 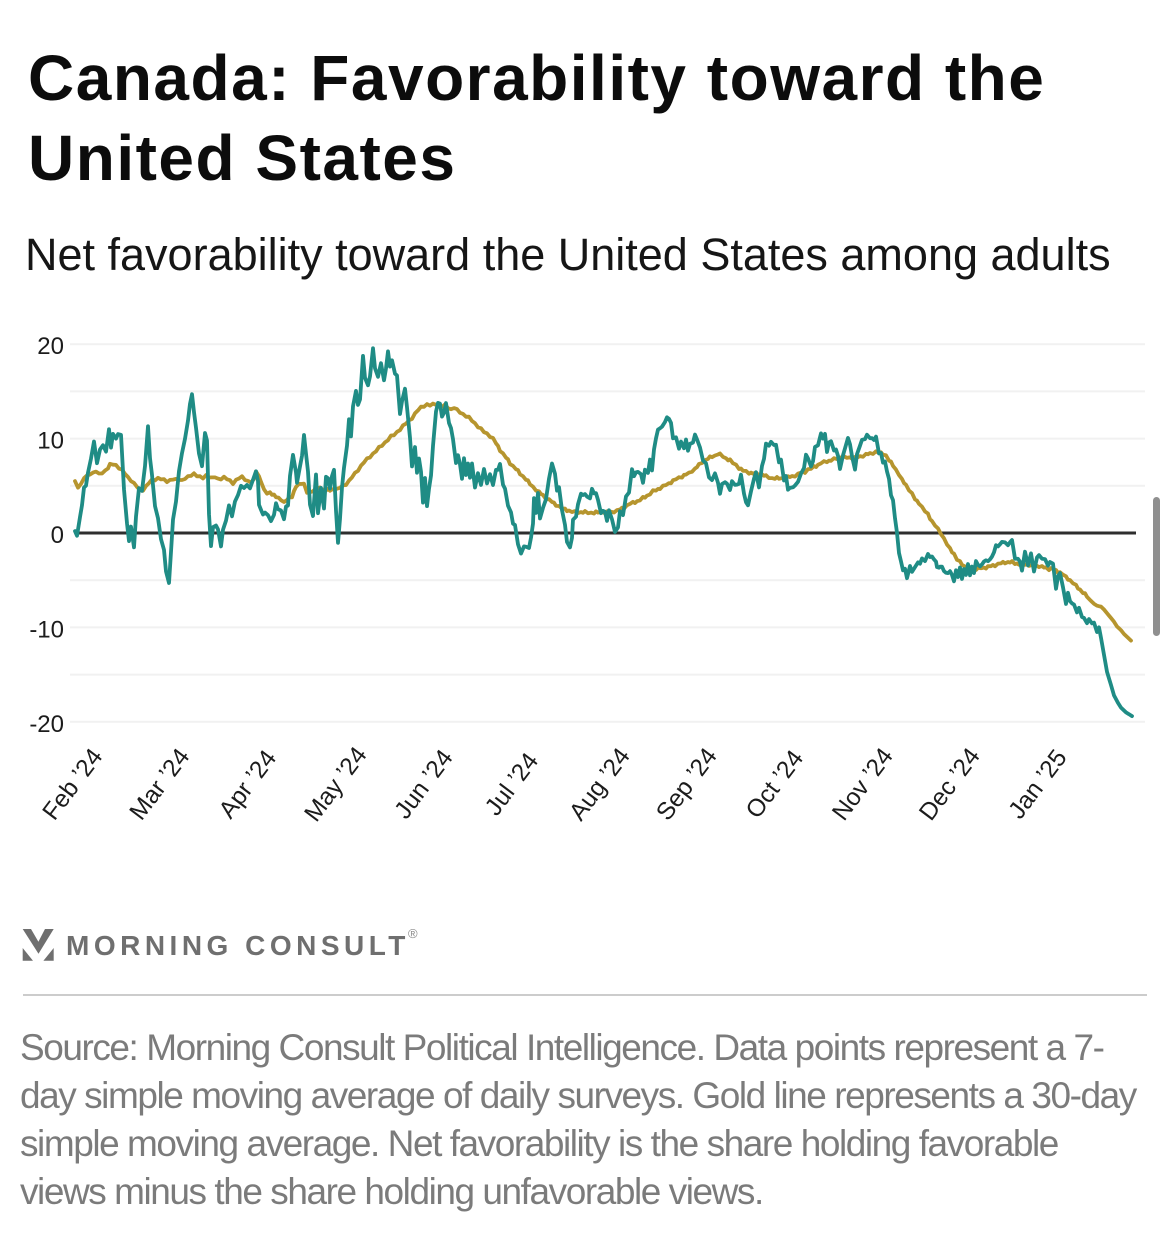 I want to click on svg-text: -10, so click(x=46, y=629).